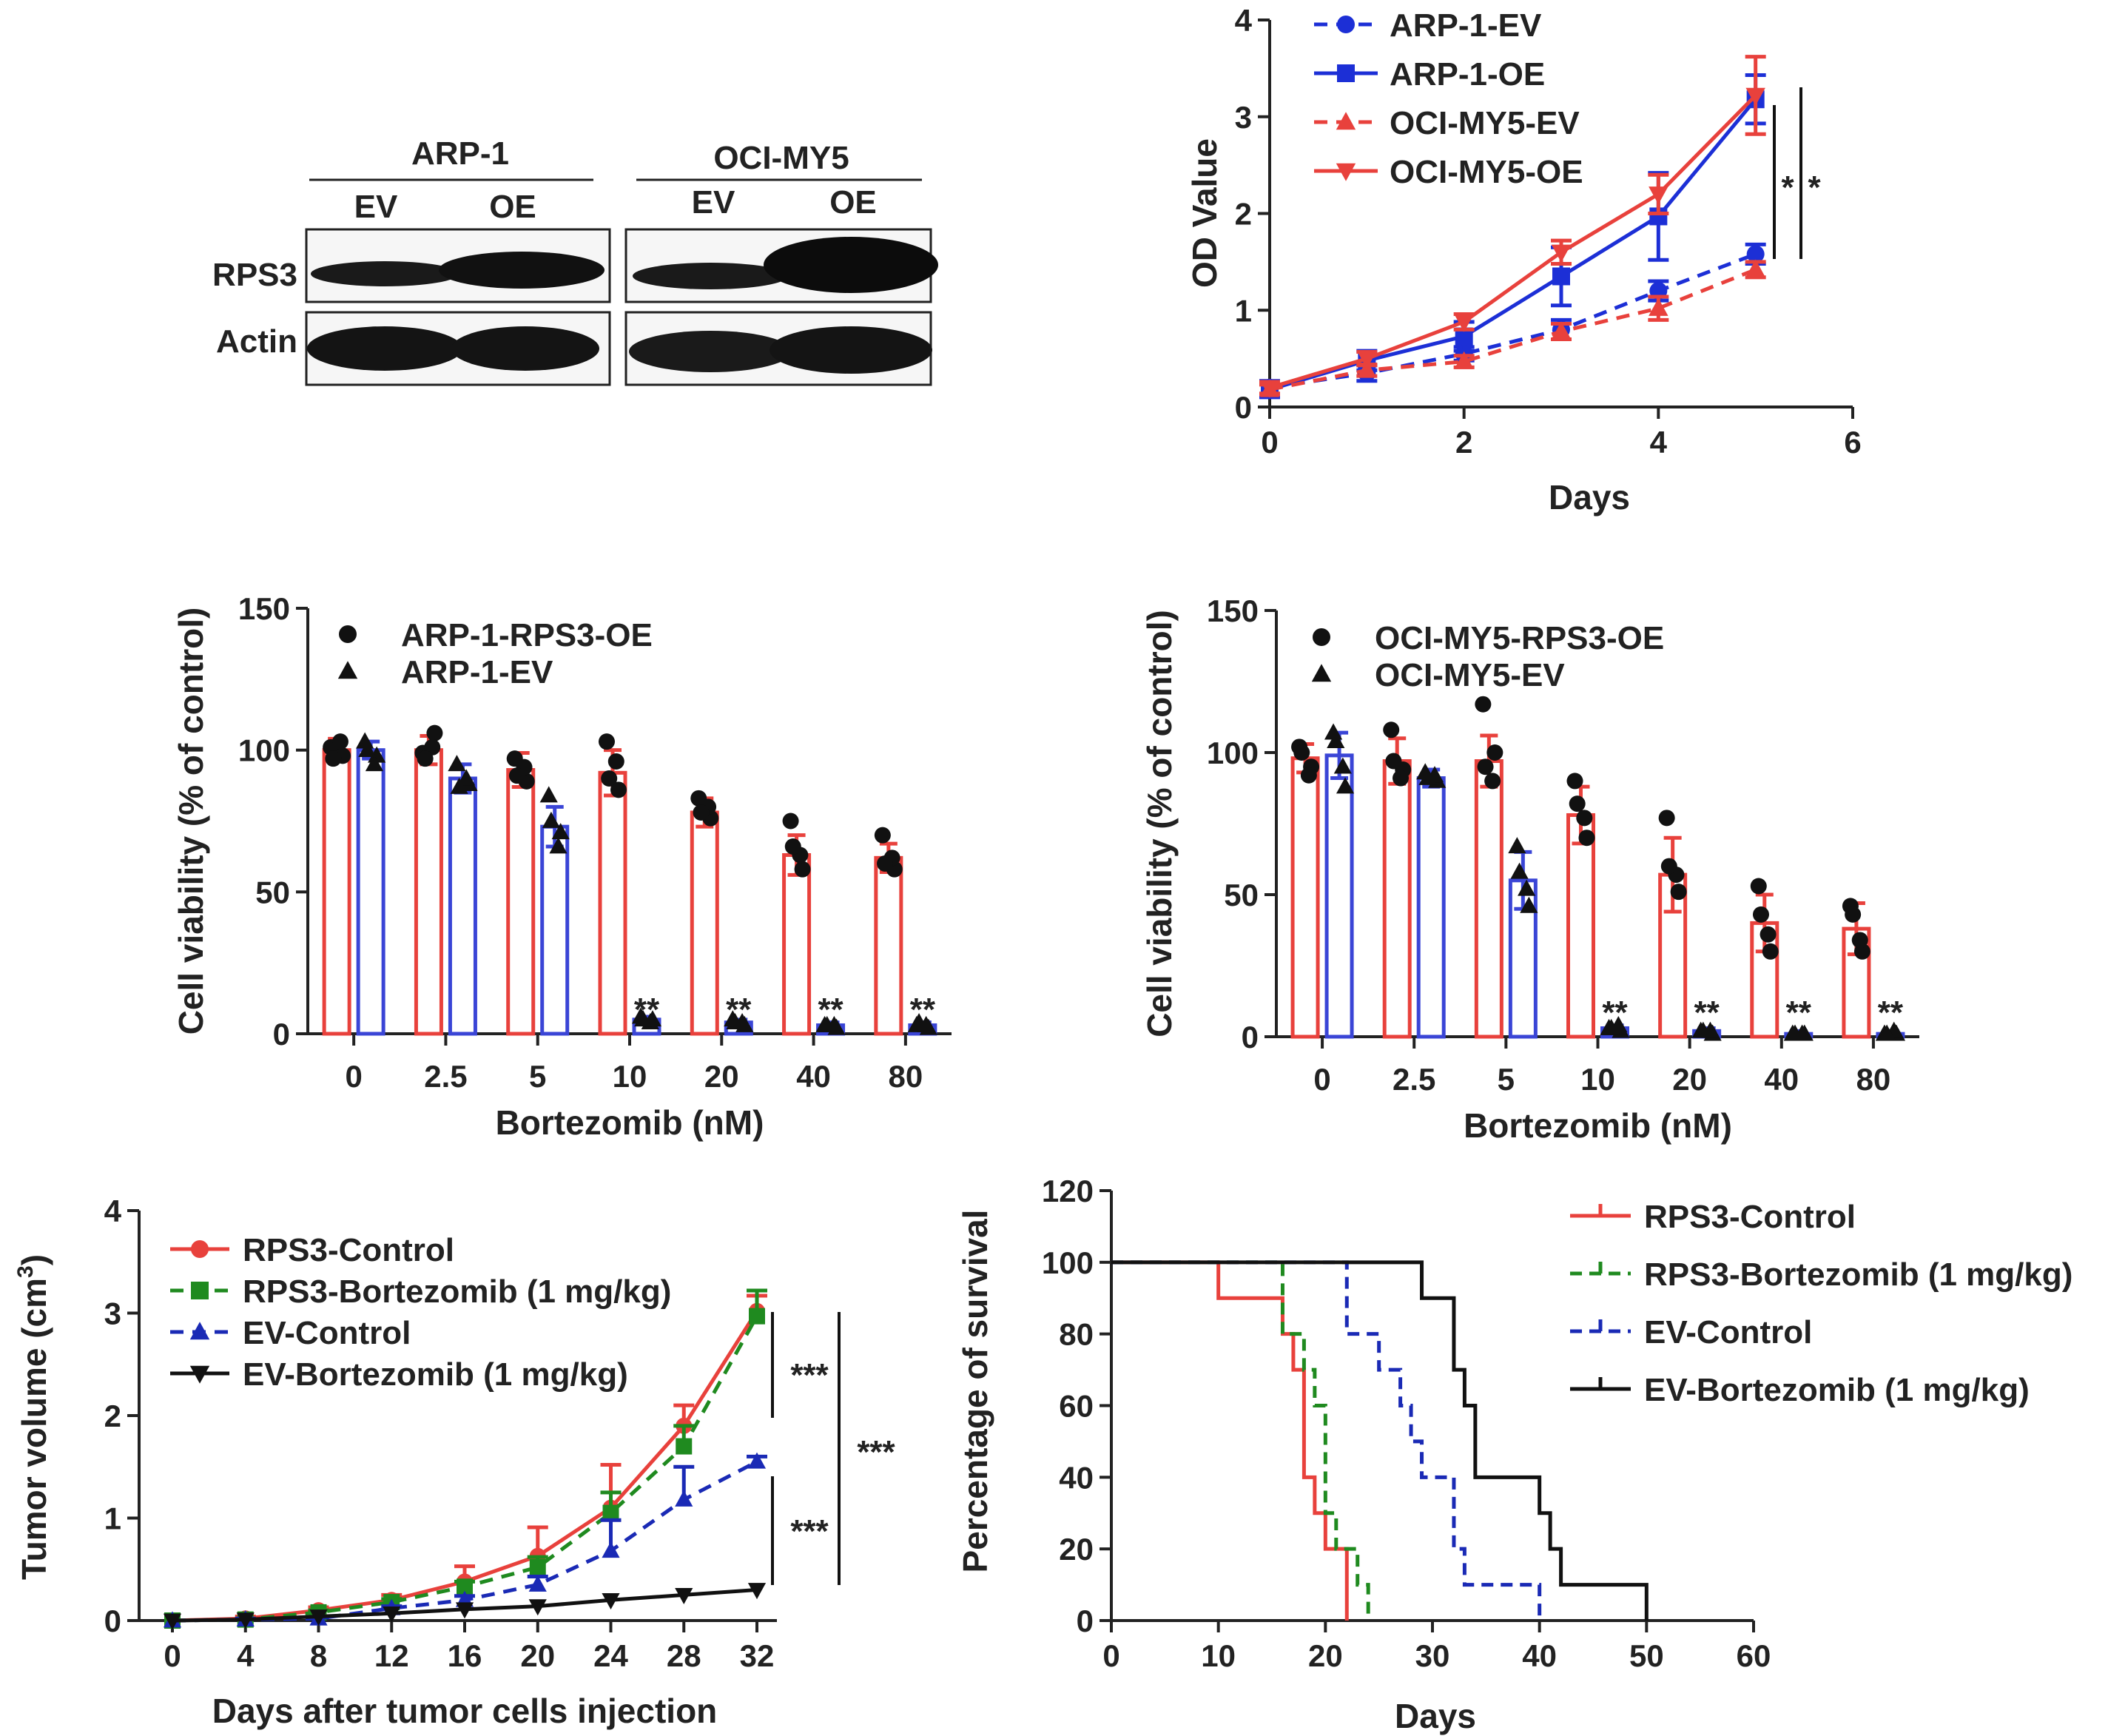 The image size is (2108, 1736). What do you see at coordinates (319, 1656) in the screenshot?
I see `tumor-x-tick-label: 8` at bounding box center [319, 1656].